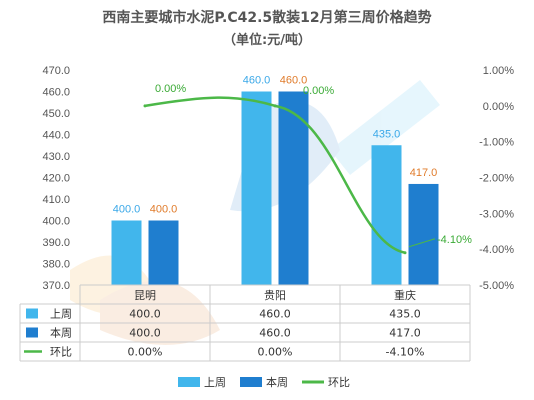  Describe the element at coordinates (56, 114) in the screenshot. I see `left-tick-label: 450.0` at that location.